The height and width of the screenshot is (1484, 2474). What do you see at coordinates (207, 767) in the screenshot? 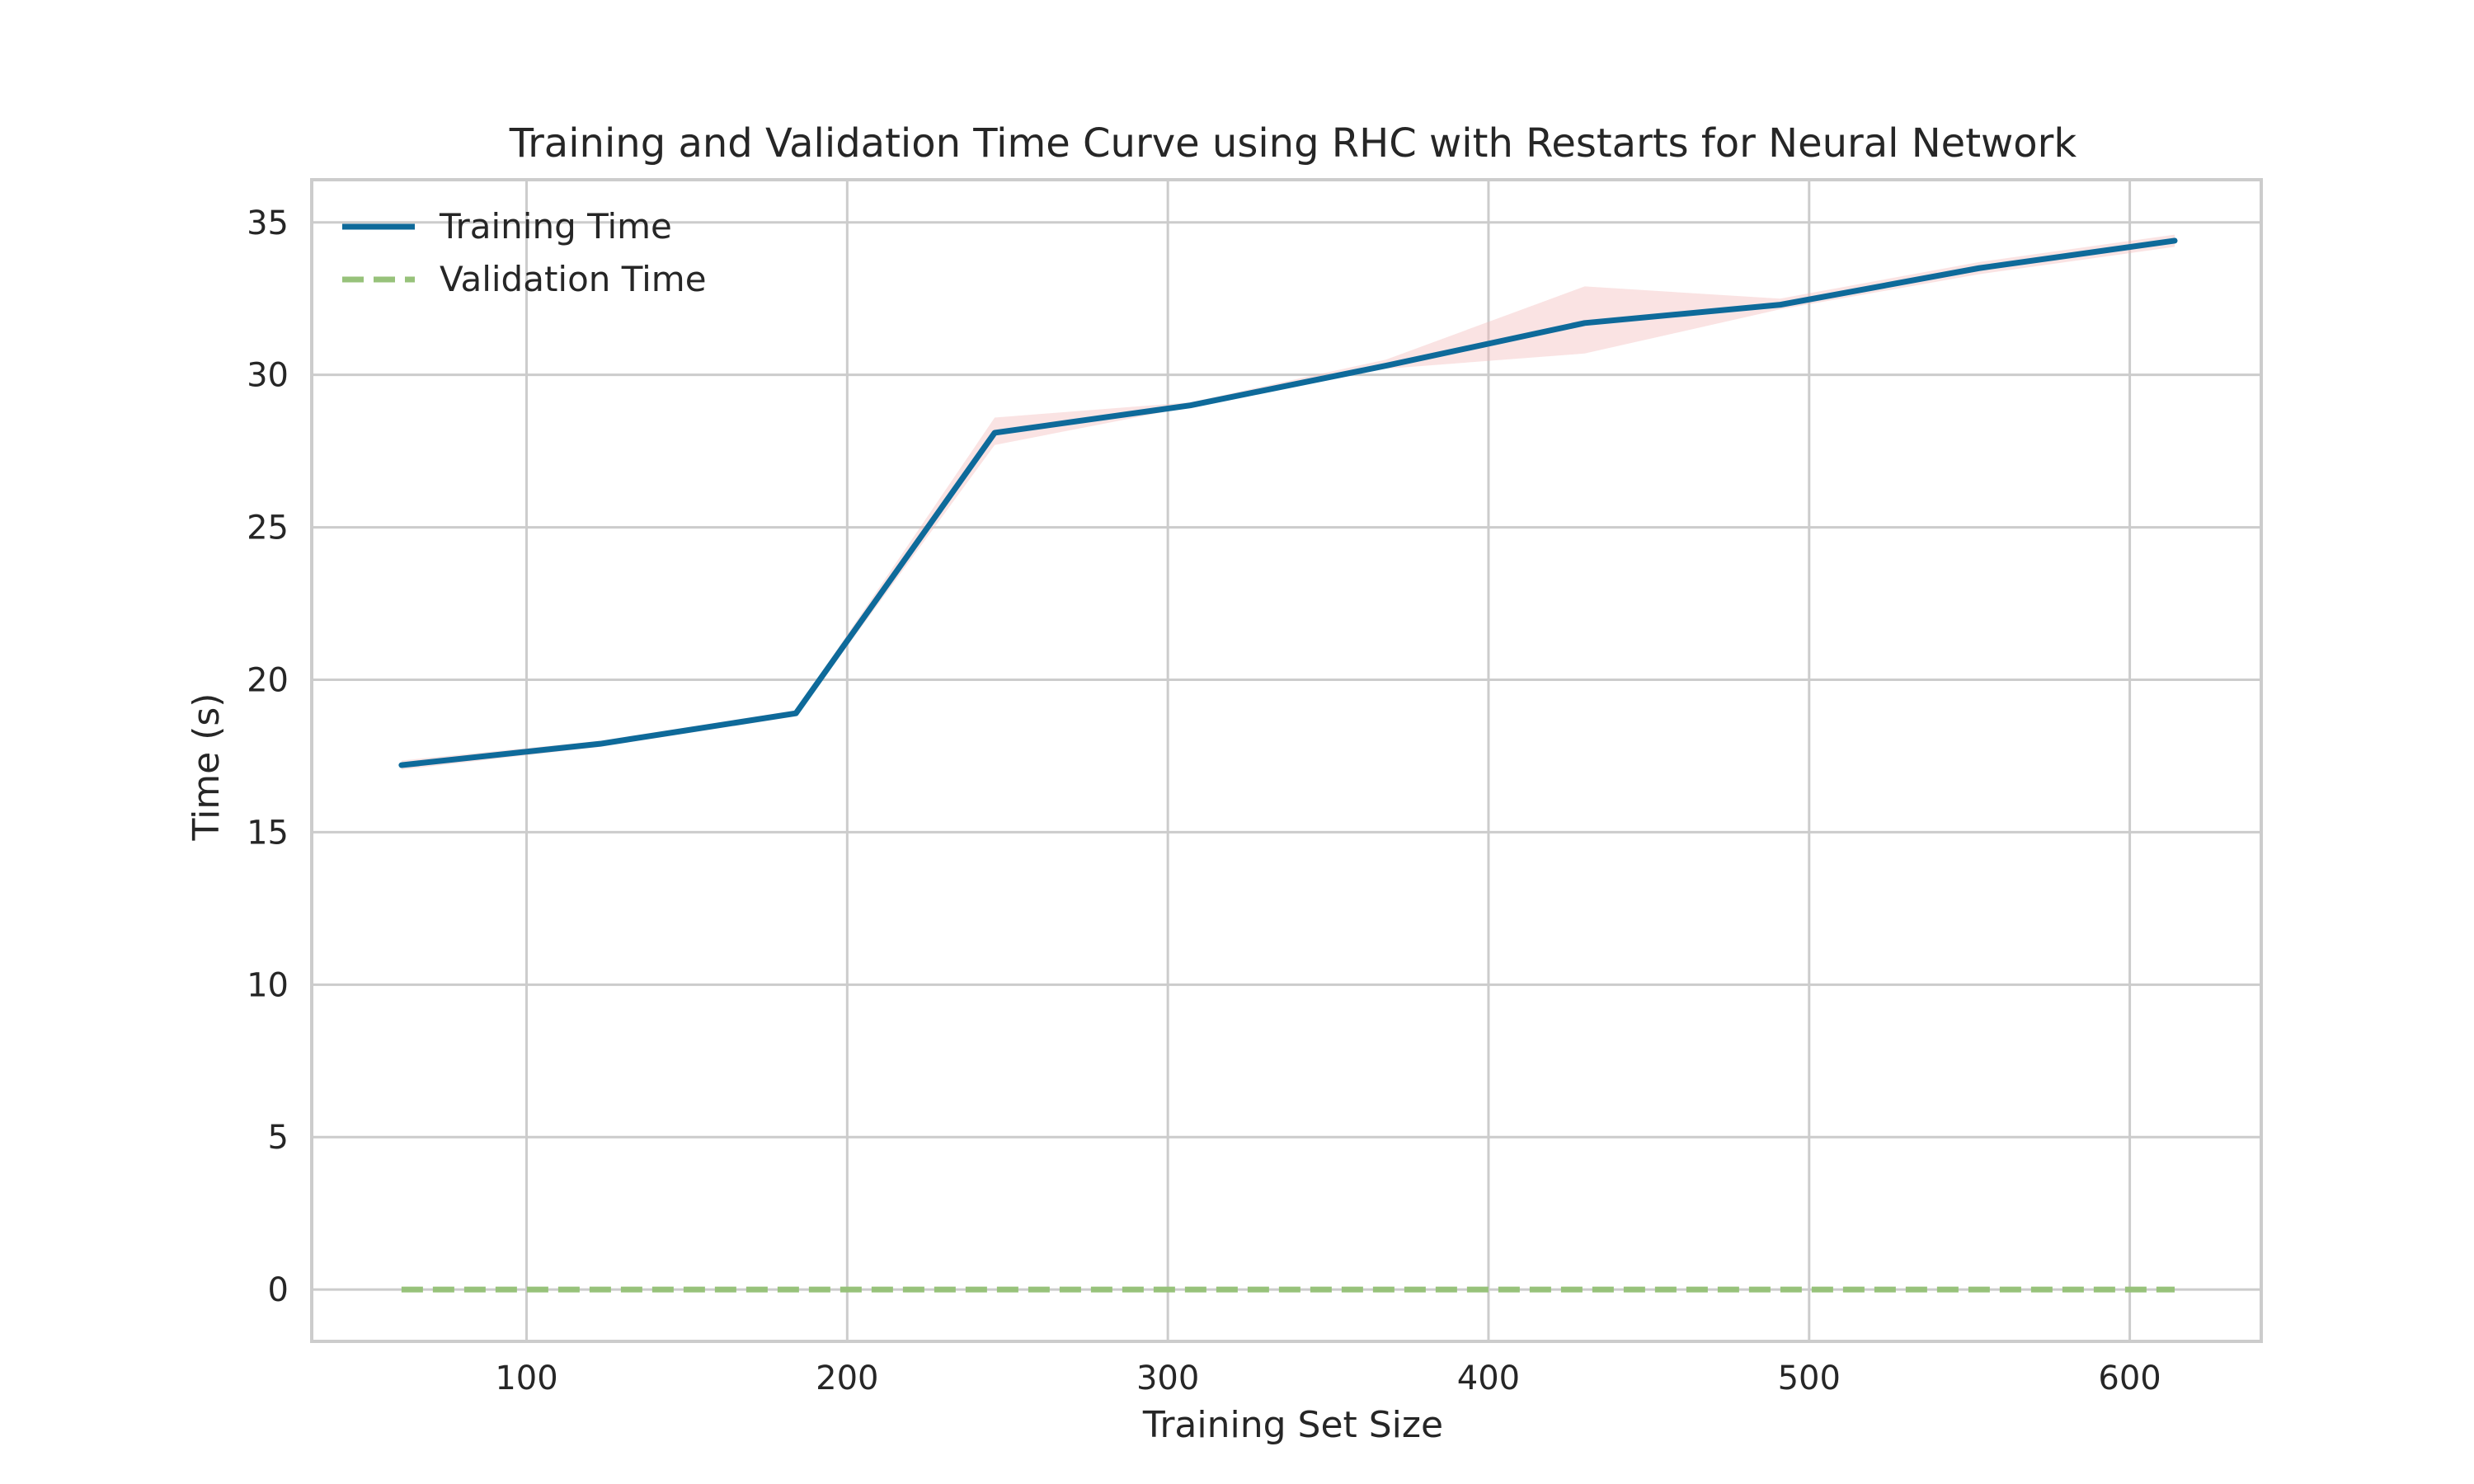
I see `y-axis-label: Time (s)` at bounding box center [207, 767].